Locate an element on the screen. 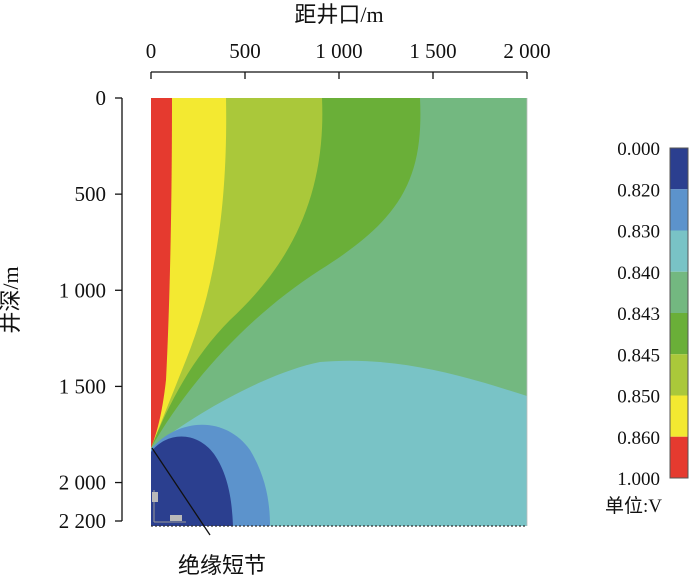 The image size is (700, 584). legend-band-0.843-0.845 is located at coordinates (679, 334).